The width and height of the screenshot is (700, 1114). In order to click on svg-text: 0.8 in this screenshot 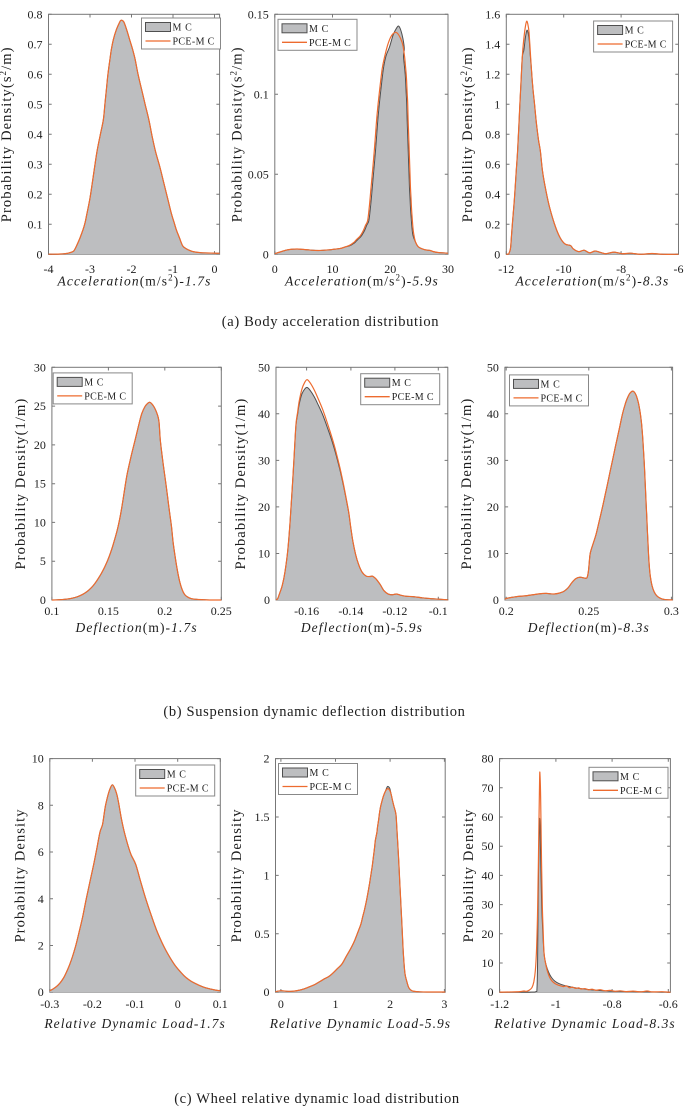, I will do `click(492, 134)`.